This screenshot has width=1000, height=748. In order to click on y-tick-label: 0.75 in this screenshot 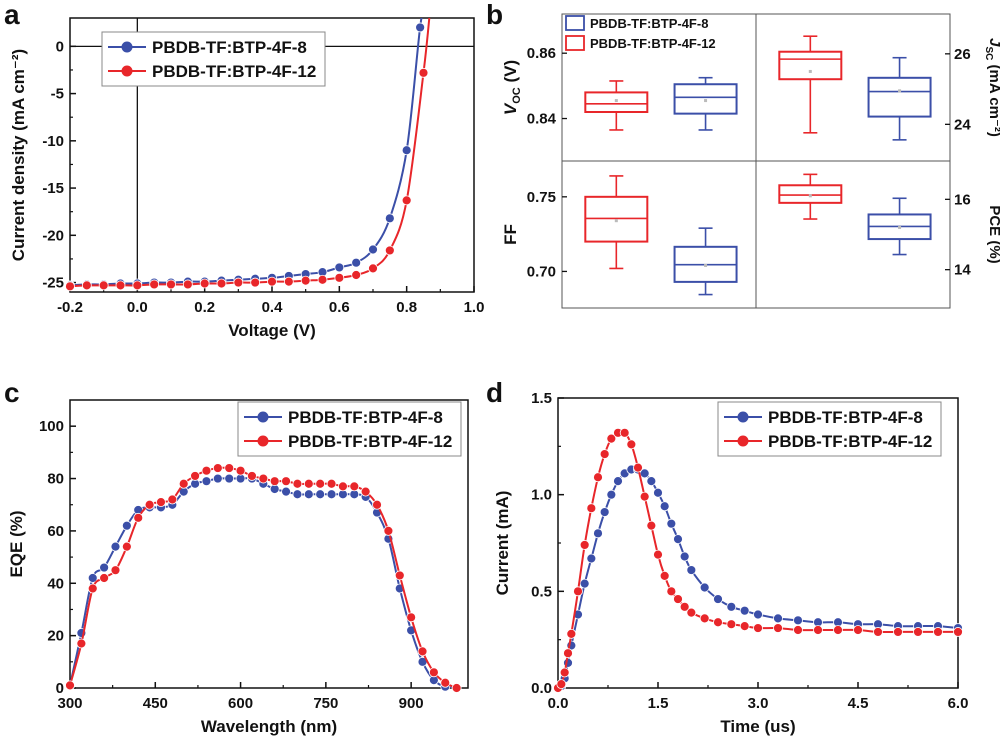, I will do `click(541, 197)`.